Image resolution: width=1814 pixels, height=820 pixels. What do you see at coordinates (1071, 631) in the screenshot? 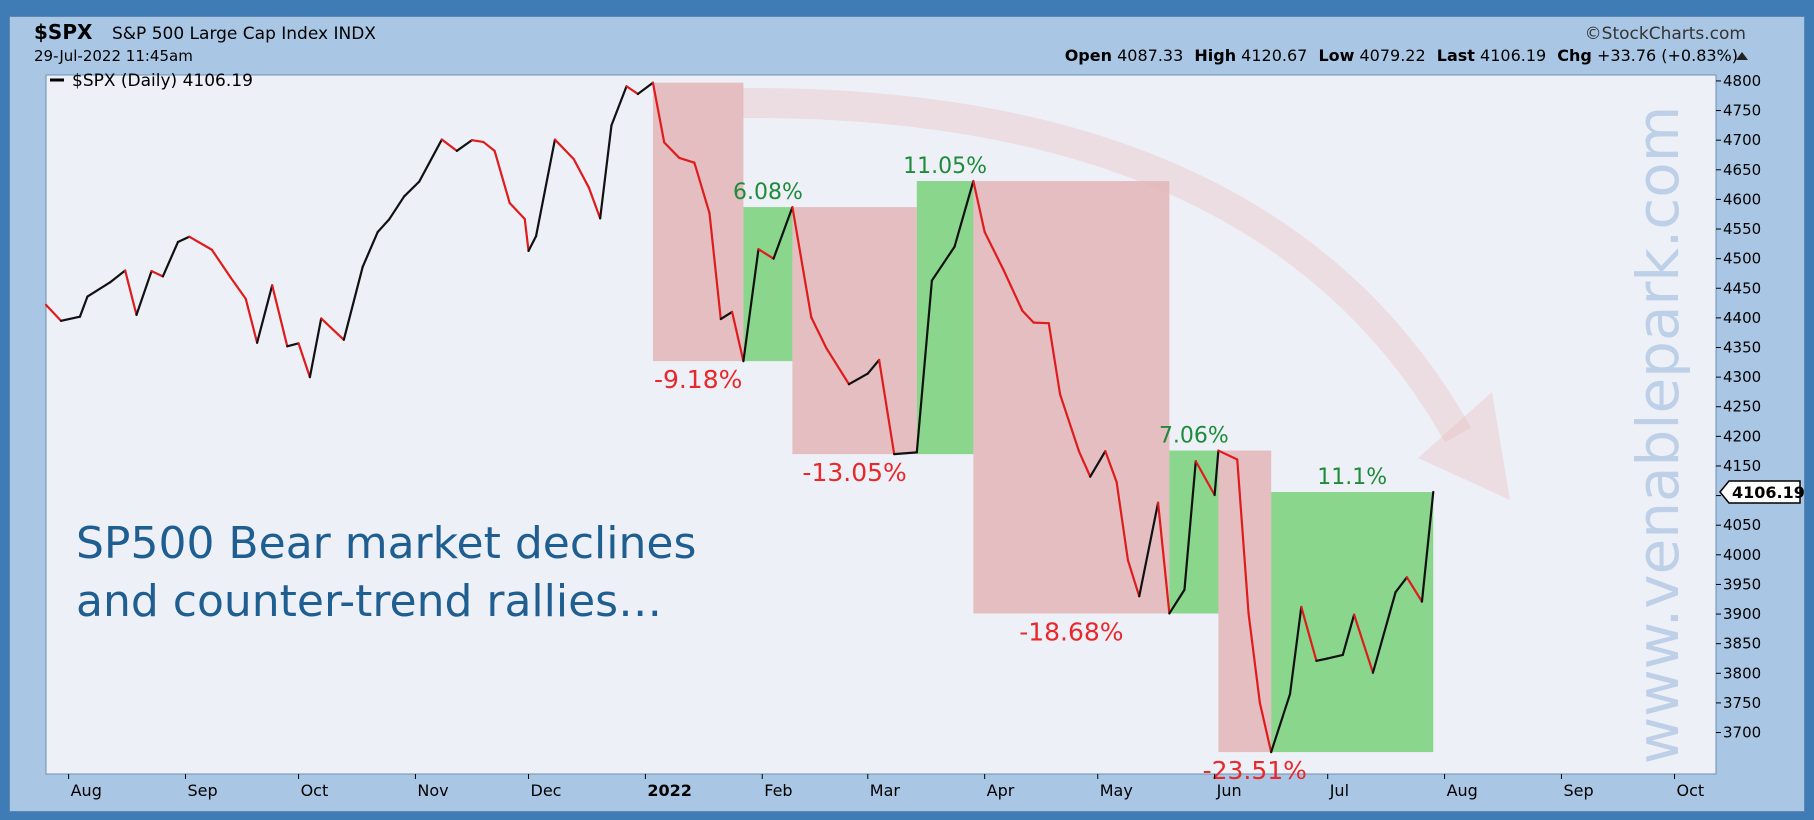
I see `decline-label: -18.68%` at bounding box center [1071, 631].